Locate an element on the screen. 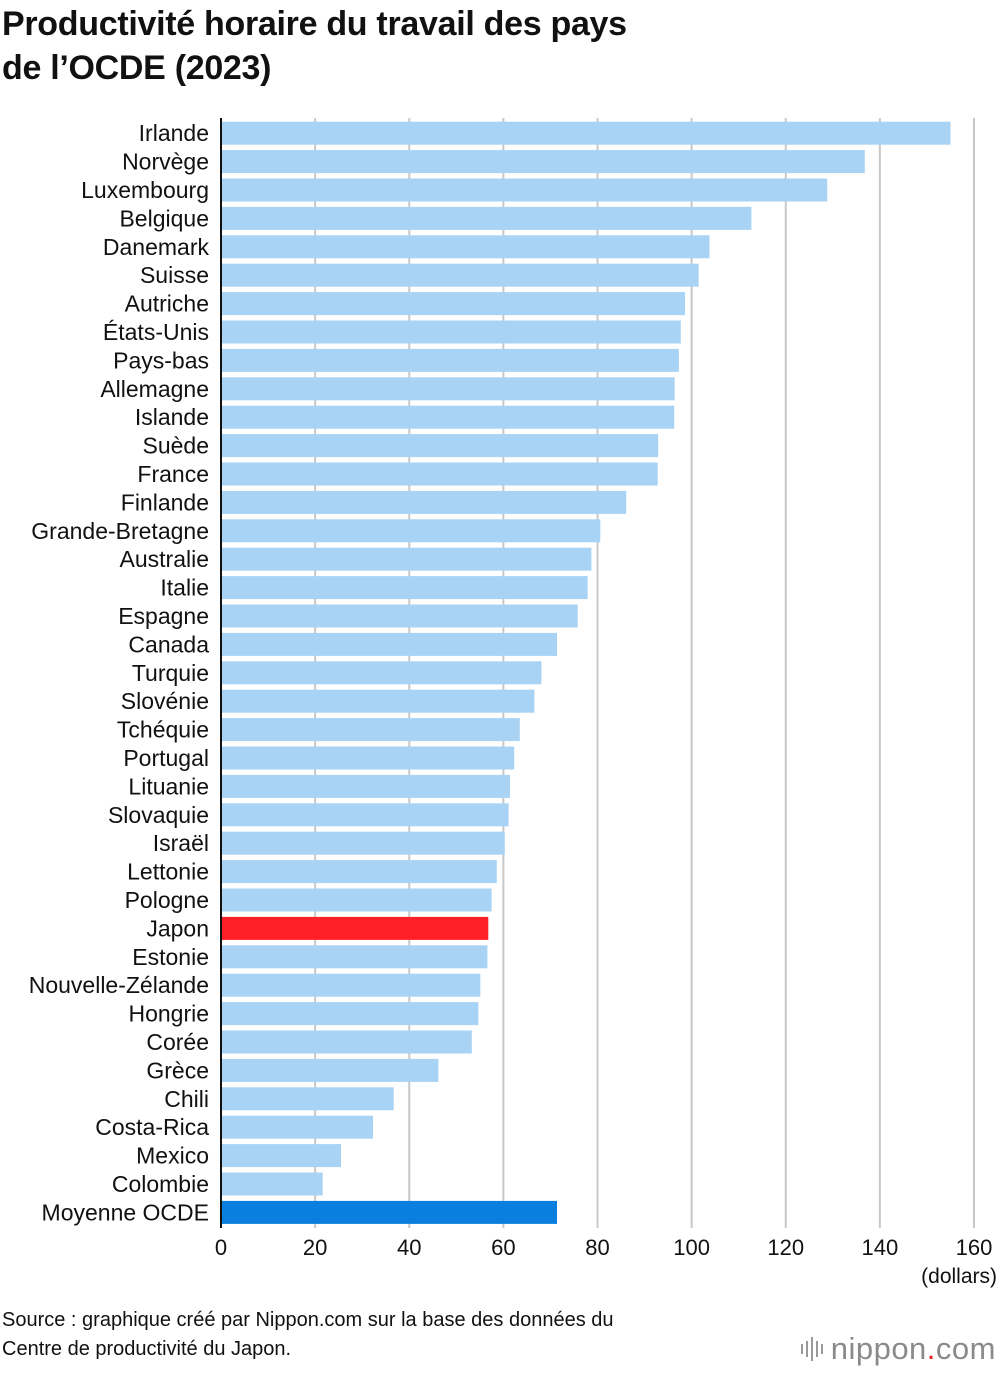  soundwave-icon is located at coordinates (811, 1349).